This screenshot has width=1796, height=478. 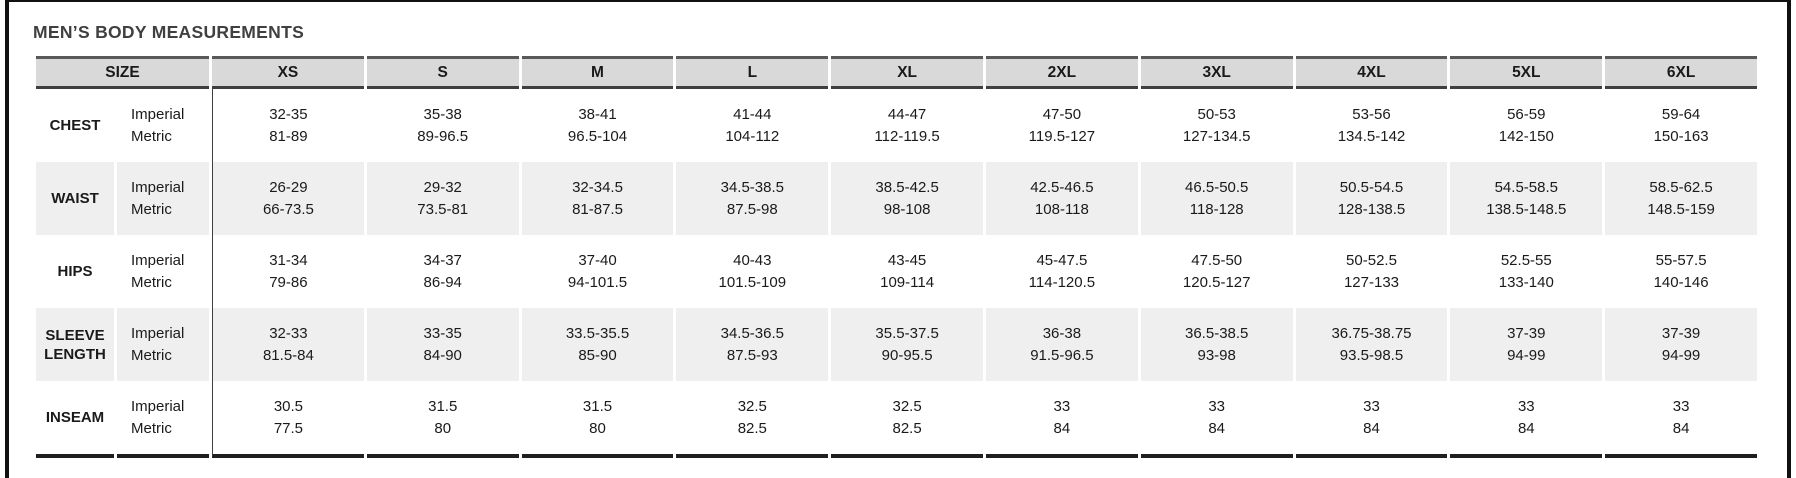 What do you see at coordinates (1217, 198) in the screenshot?
I see `measurement-cell: 46.5-50.5 118-128` at bounding box center [1217, 198].